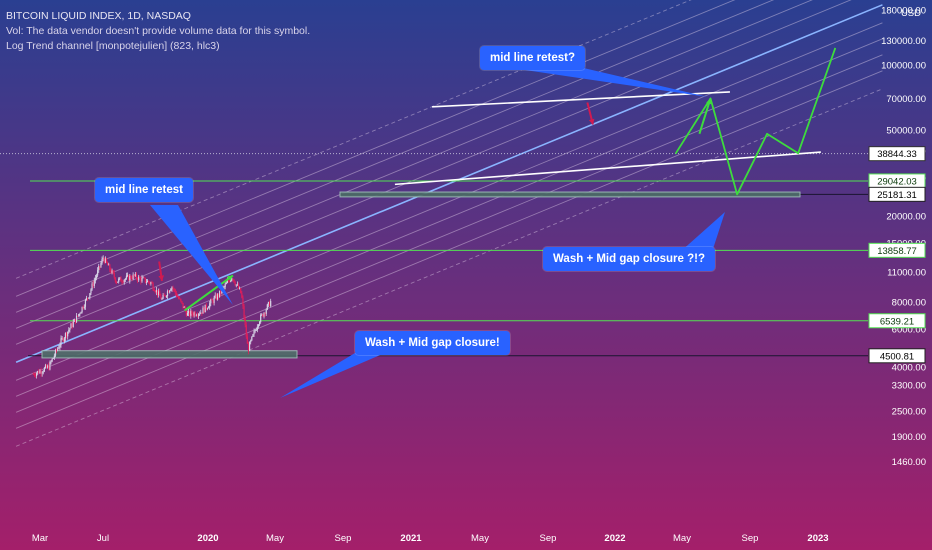 This screenshot has height=550, width=932. What do you see at coordinates (906, 131) in the screenshot?
I see `y-tick-label: 50000.00` at bounding box center [906, 131].